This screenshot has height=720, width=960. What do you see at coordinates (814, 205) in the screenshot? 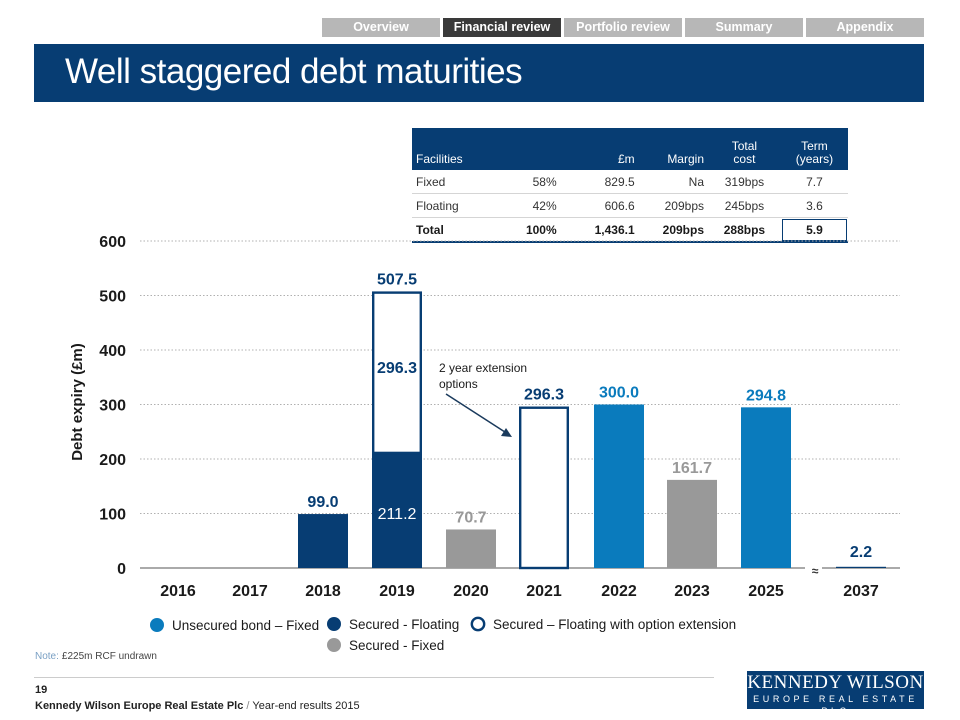
I see `table-cell: 3.6` at bounding box center [814, 205].